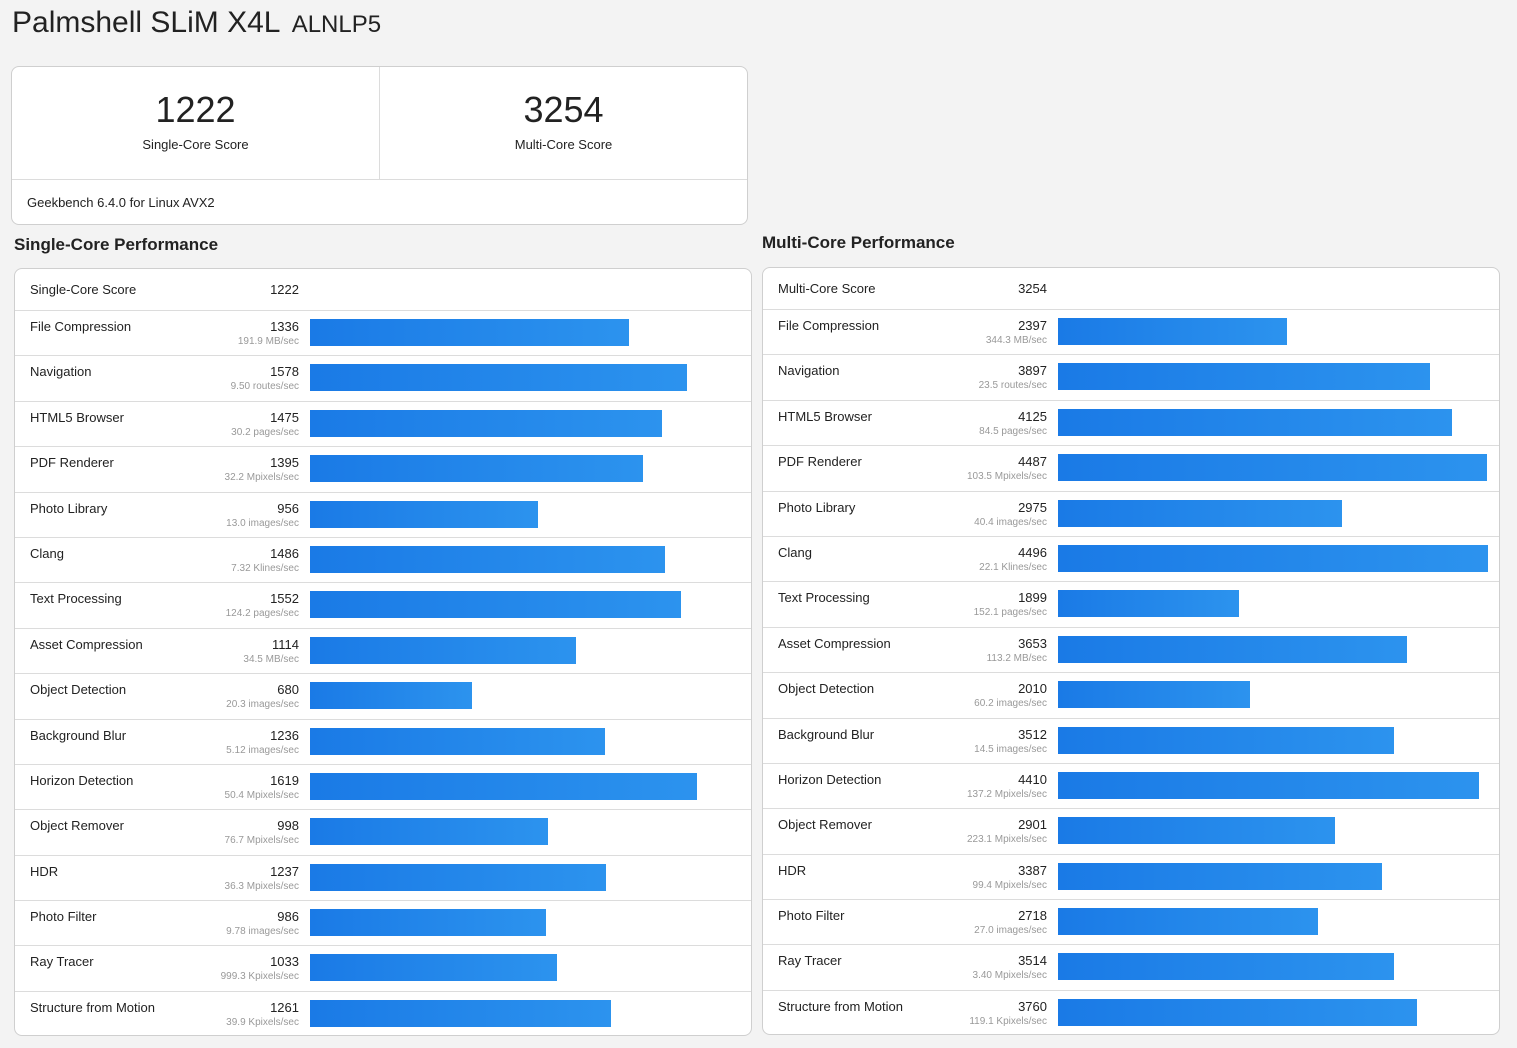 Image resolution: width=1517 pixels, height=1048 pixels. What do you see at coordinates (121, 202) in the screenshot?
I see `benchmark-version: Geekbench 6.4.0 for Linux AVX2` at bounding box center [121, 202].